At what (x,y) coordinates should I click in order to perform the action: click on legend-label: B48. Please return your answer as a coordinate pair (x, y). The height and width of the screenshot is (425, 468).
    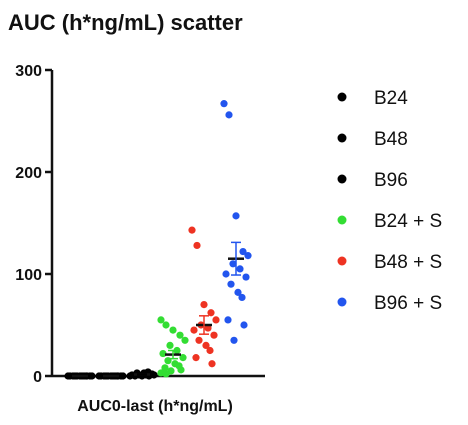
    Looking at the image, I should click on (391, 139).